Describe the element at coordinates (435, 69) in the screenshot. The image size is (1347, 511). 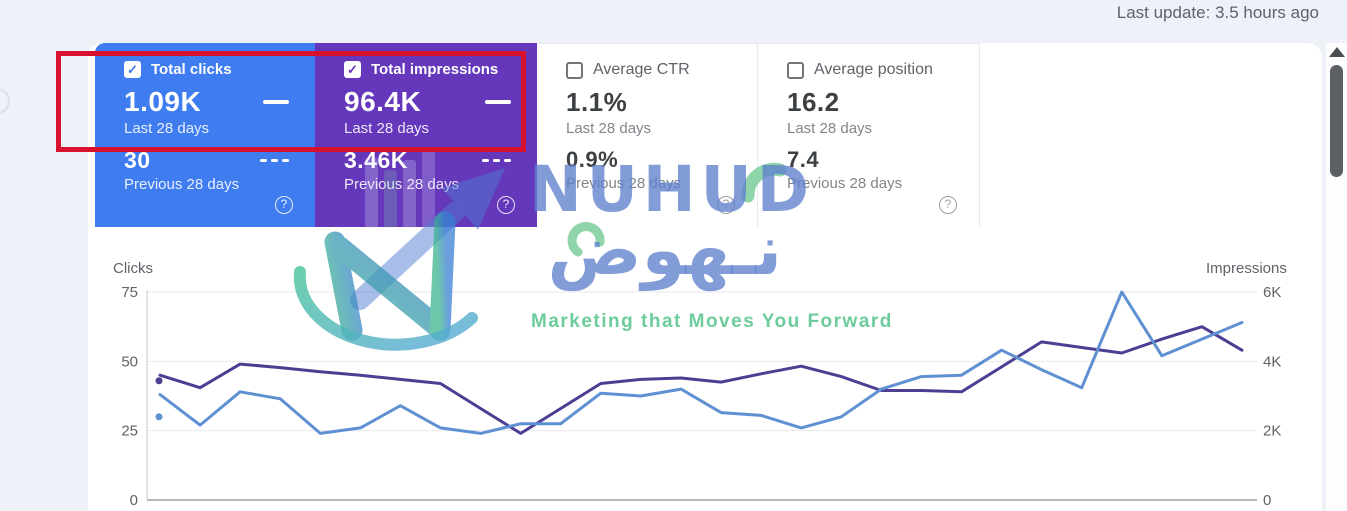
I see `metric-card-label: Total impressions` at that location.